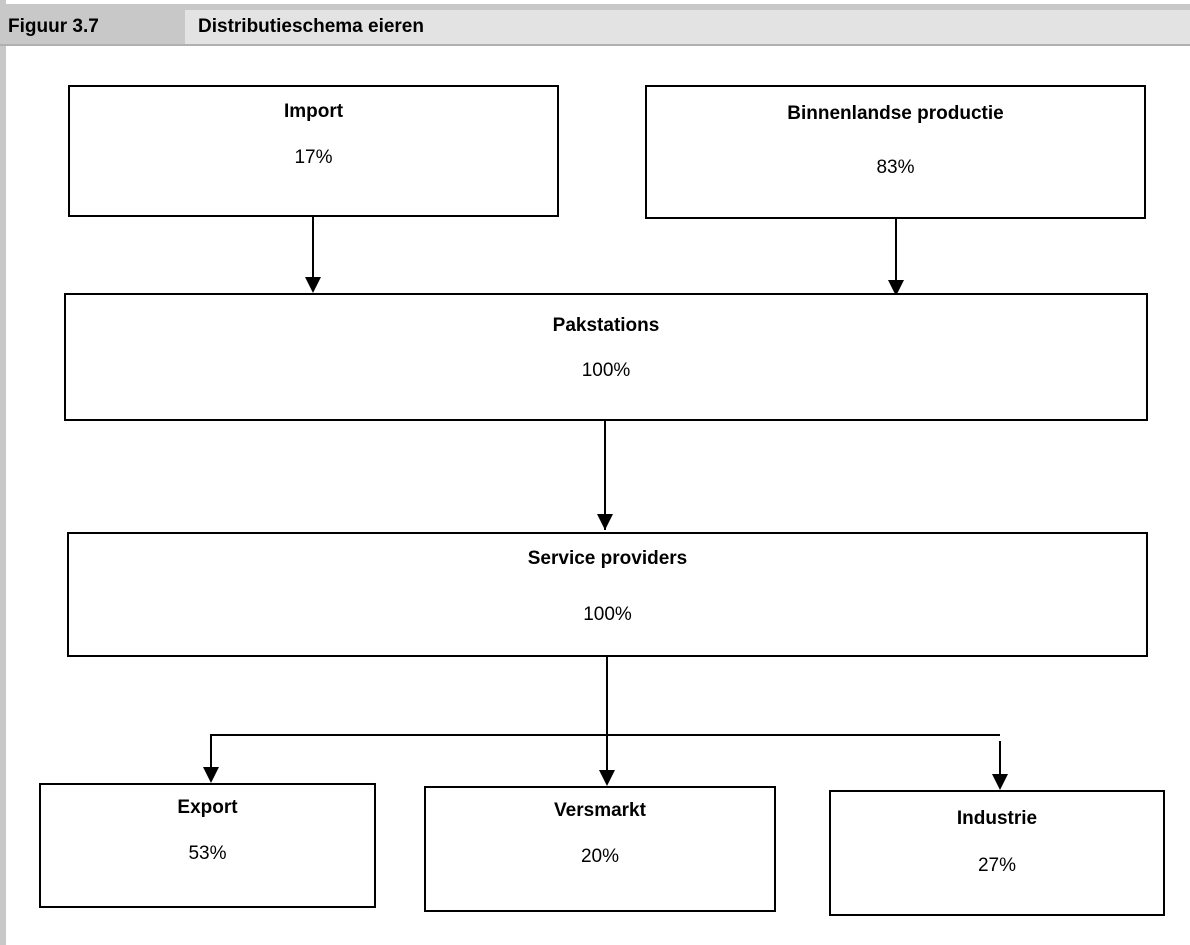  What do you see at coordinates (207, 807) in the screenshot?
I see `node-export-label: Export` at bounding box center [207, 807].